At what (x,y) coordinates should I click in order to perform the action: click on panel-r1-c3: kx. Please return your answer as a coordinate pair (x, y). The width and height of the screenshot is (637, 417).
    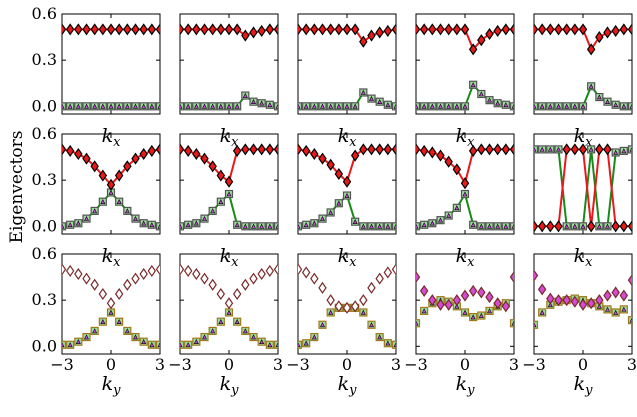
    Looking at the image, I should click on (347, 81).